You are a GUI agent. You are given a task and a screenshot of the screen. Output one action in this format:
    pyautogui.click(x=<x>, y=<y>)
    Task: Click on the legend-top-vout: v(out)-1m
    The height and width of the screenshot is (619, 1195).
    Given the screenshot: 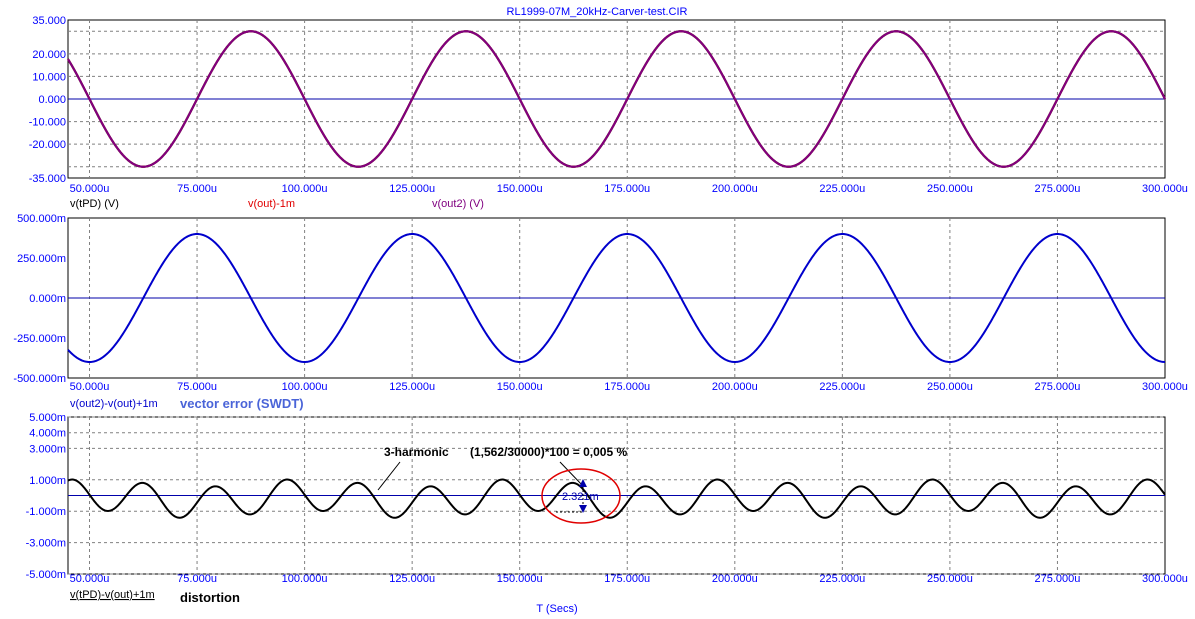 What is the action you would take?
    pyautogui.click(x=271, y=204)
    